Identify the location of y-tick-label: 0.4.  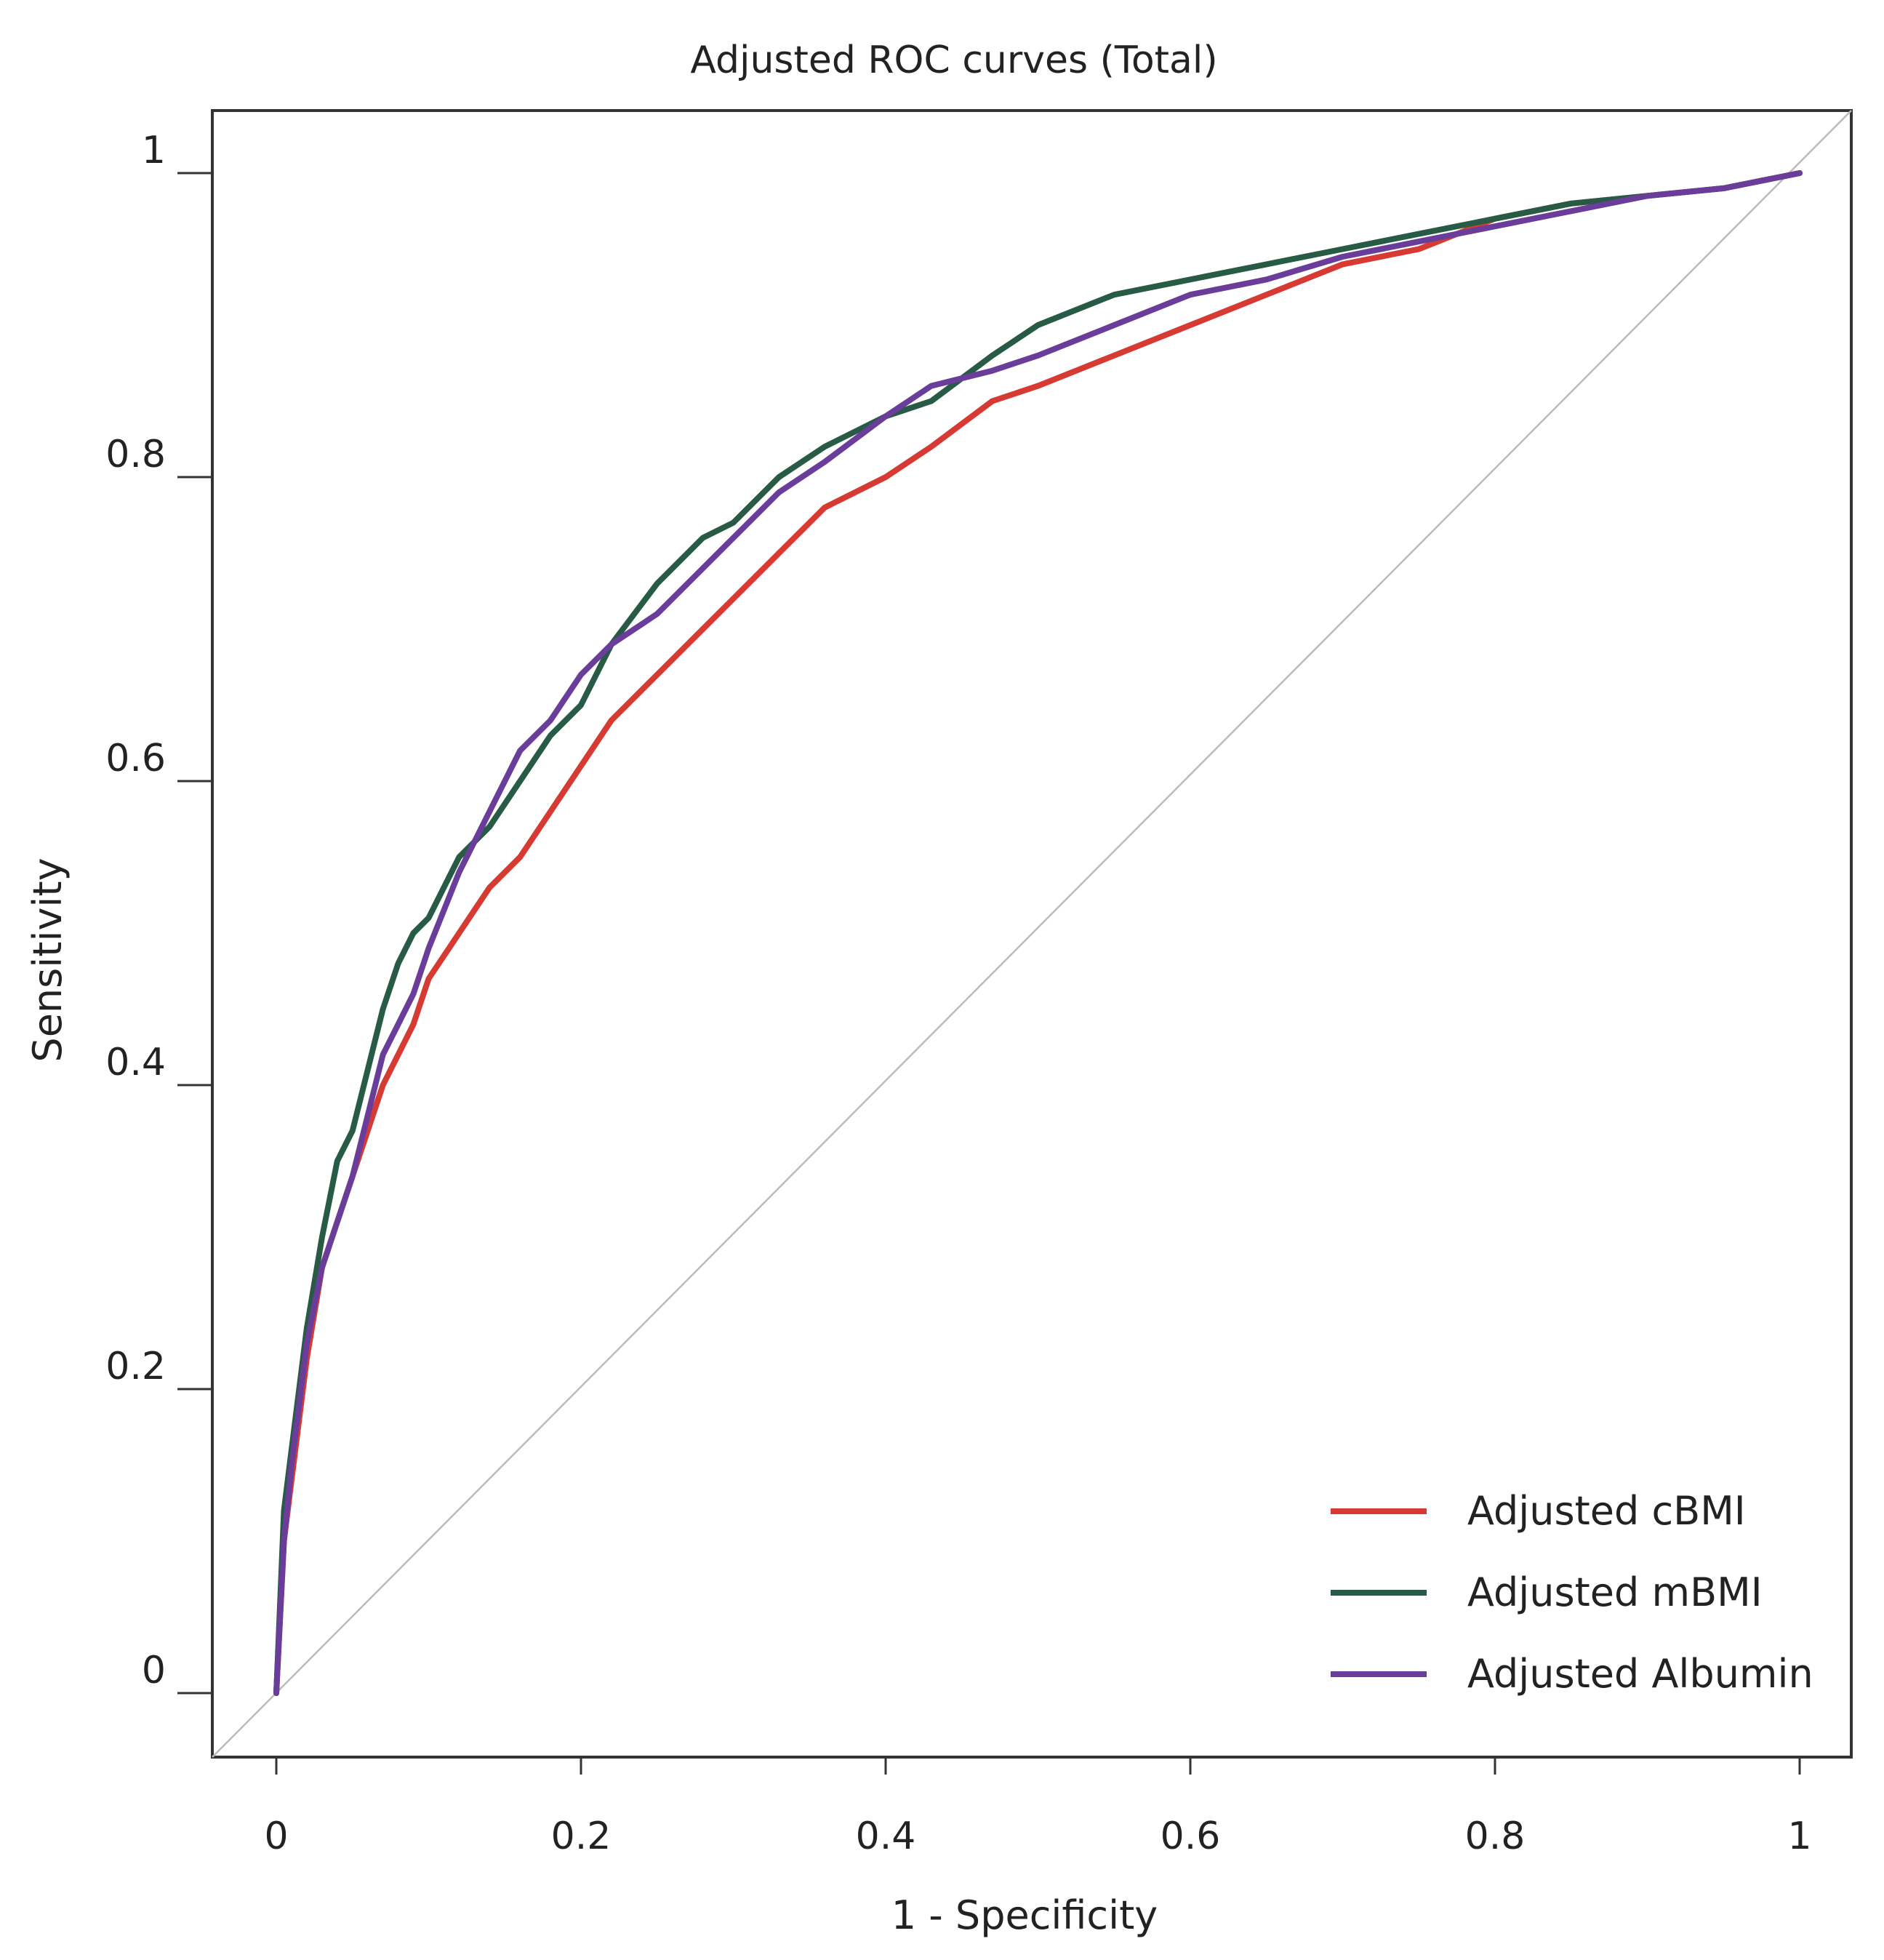
(135, 1062).